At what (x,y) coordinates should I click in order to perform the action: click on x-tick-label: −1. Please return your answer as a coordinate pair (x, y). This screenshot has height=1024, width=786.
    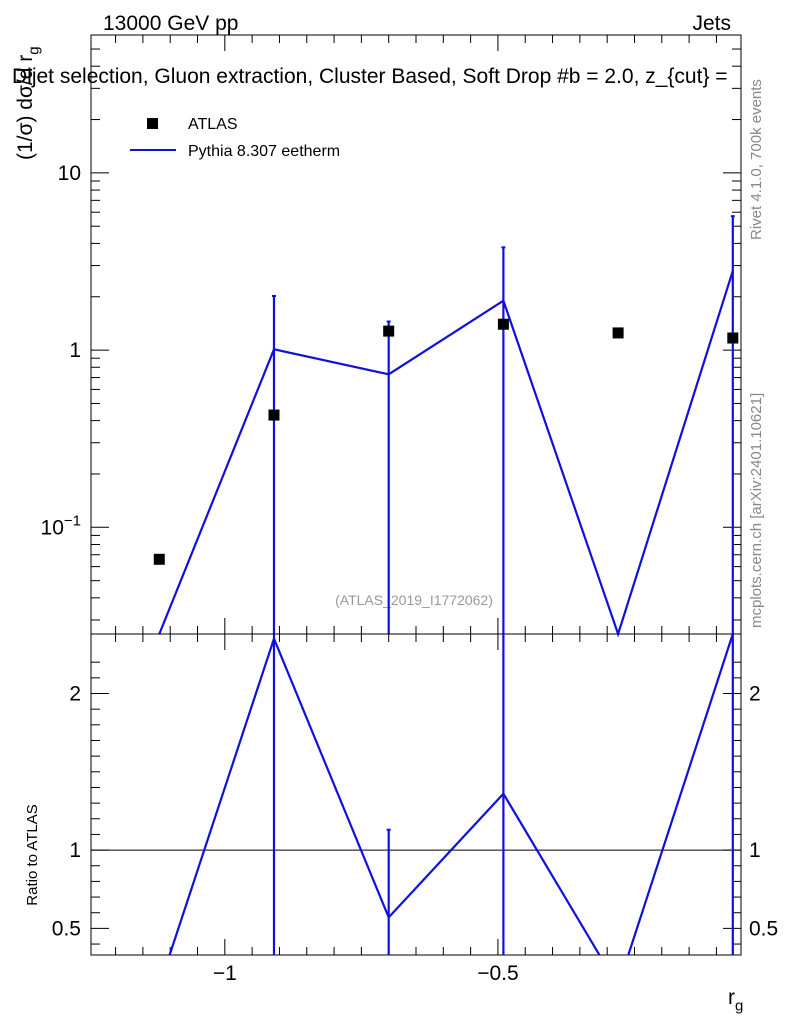
    Looking at the image, I should click on (225, 973).